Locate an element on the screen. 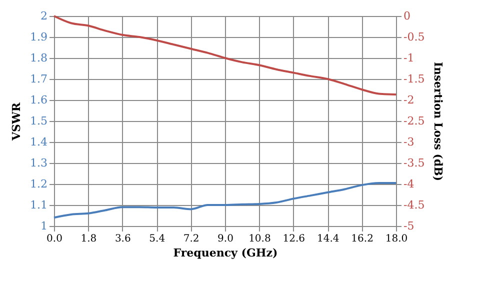  x-tick-label: 3.6 is located at coordinates (122, 239).